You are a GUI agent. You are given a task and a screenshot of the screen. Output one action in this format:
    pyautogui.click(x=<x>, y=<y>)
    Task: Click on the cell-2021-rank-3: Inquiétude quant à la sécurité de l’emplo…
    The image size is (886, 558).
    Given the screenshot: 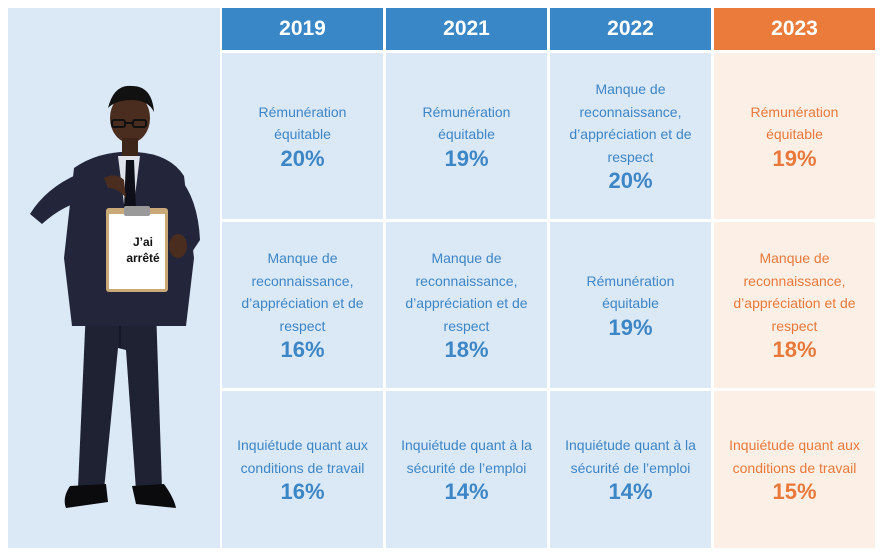 What is the action you would take?
    pyautogui.click(x=466, y=469)
    